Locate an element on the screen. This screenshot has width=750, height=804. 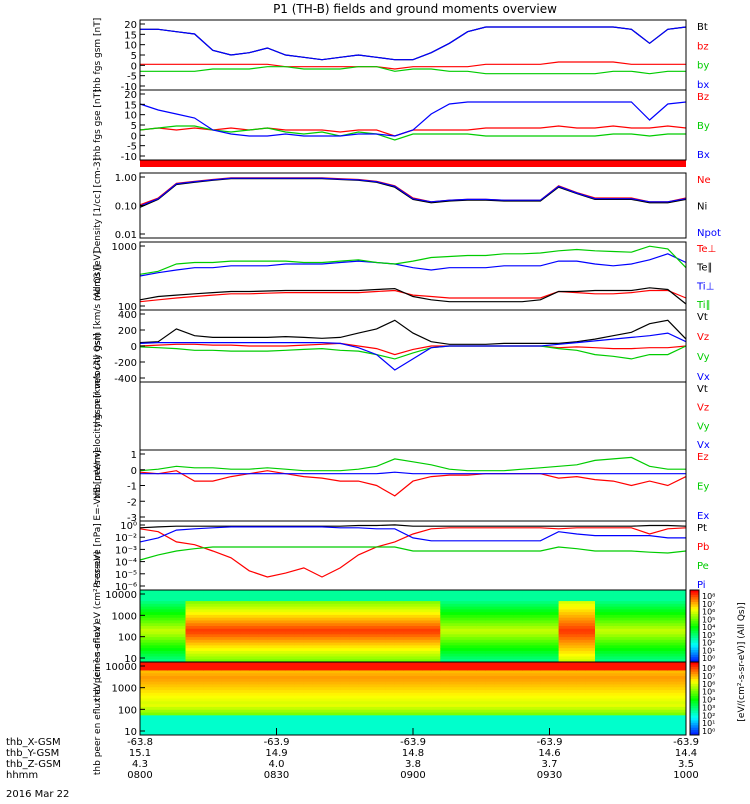
y-tick-label: 10000 is located at coordinates (121, 667).